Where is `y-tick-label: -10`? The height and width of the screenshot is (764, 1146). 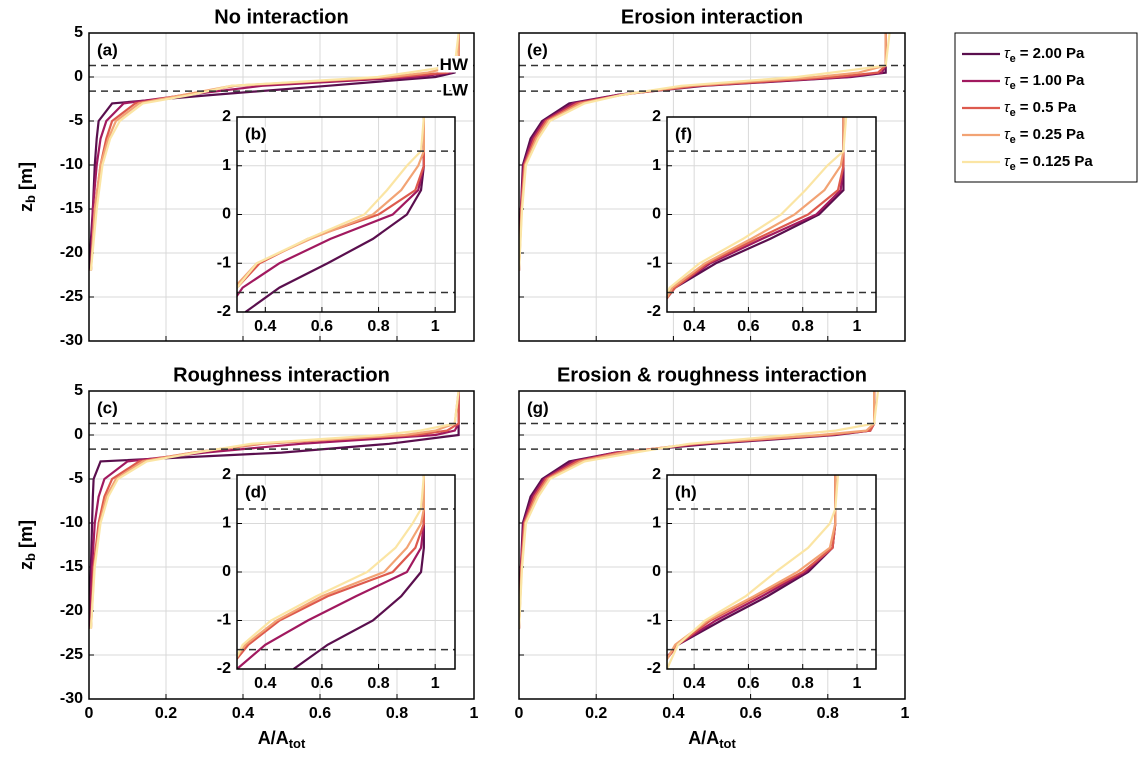 y-tick-label: -10 is located at coordinates (71, 164).